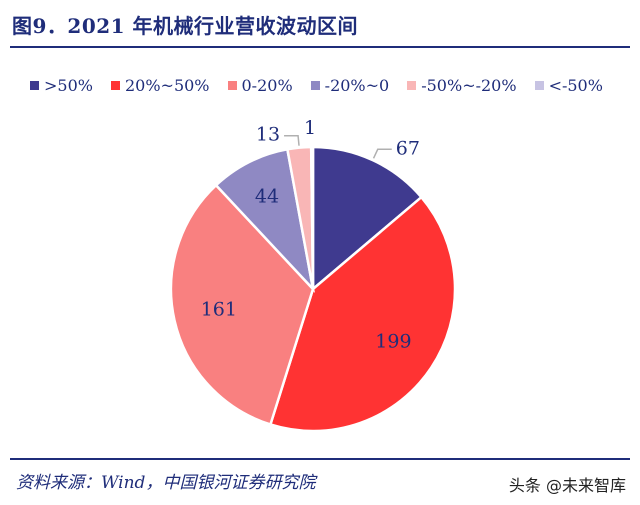  Describe the element at coordinates (469, 85) in the screenshot. I see `legend-label: -50%~-20%` at that location.